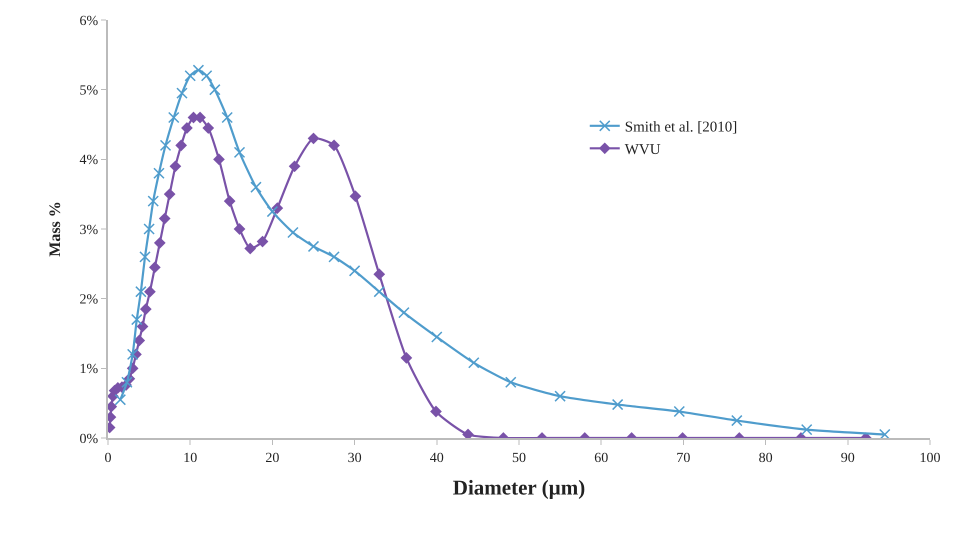 The image size is (953, 533). I want to click on x-tick-label: 10, so click(190, 458).